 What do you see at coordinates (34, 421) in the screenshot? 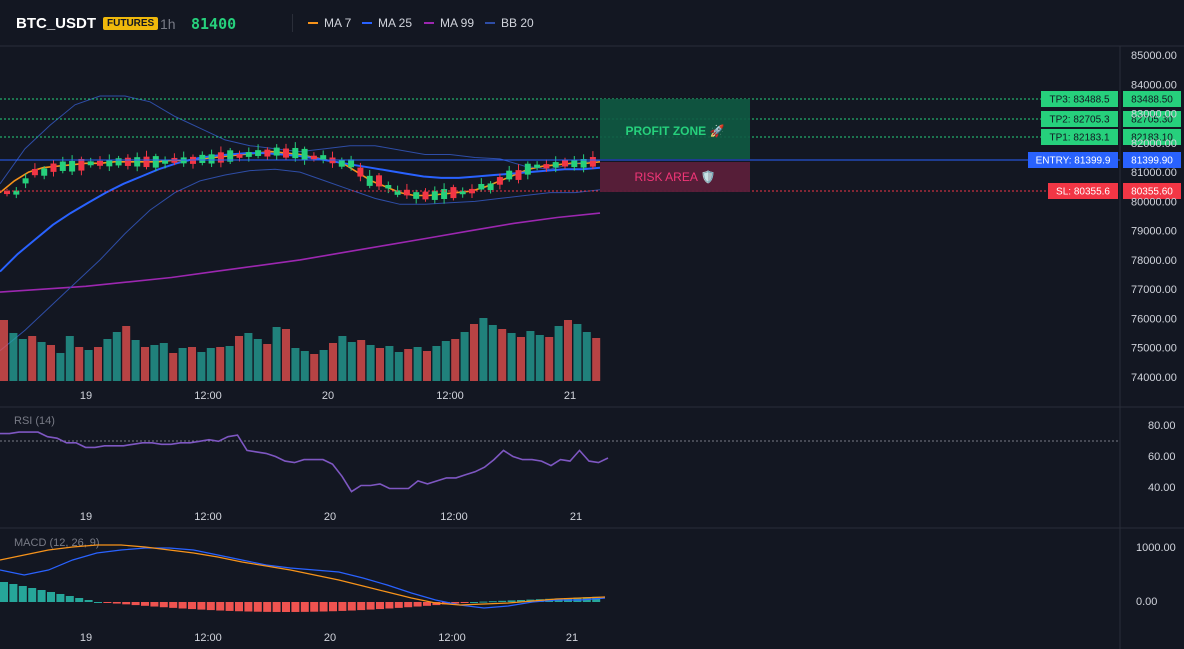
I see `rsi-title: RSI (14)` at bounding box center [34, 421].